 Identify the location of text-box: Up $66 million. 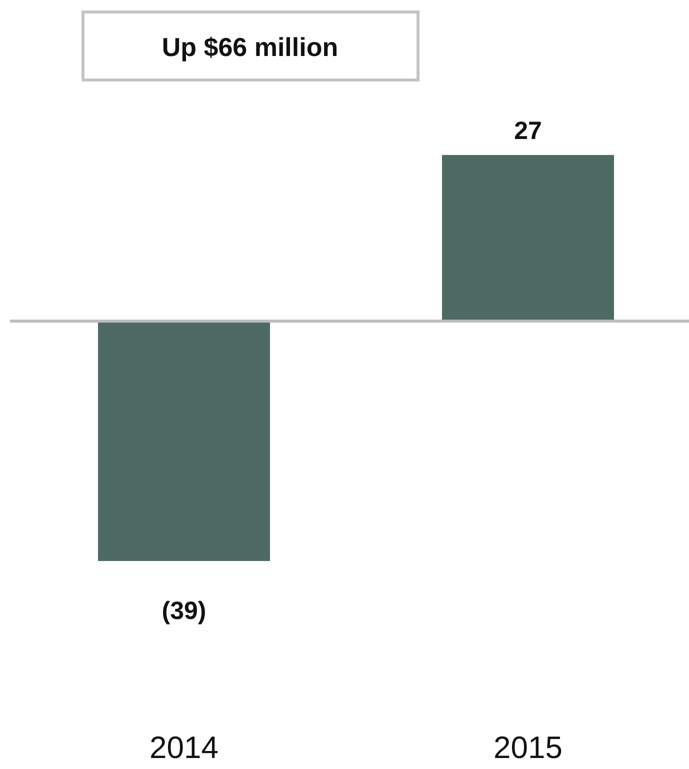
(251, 46).